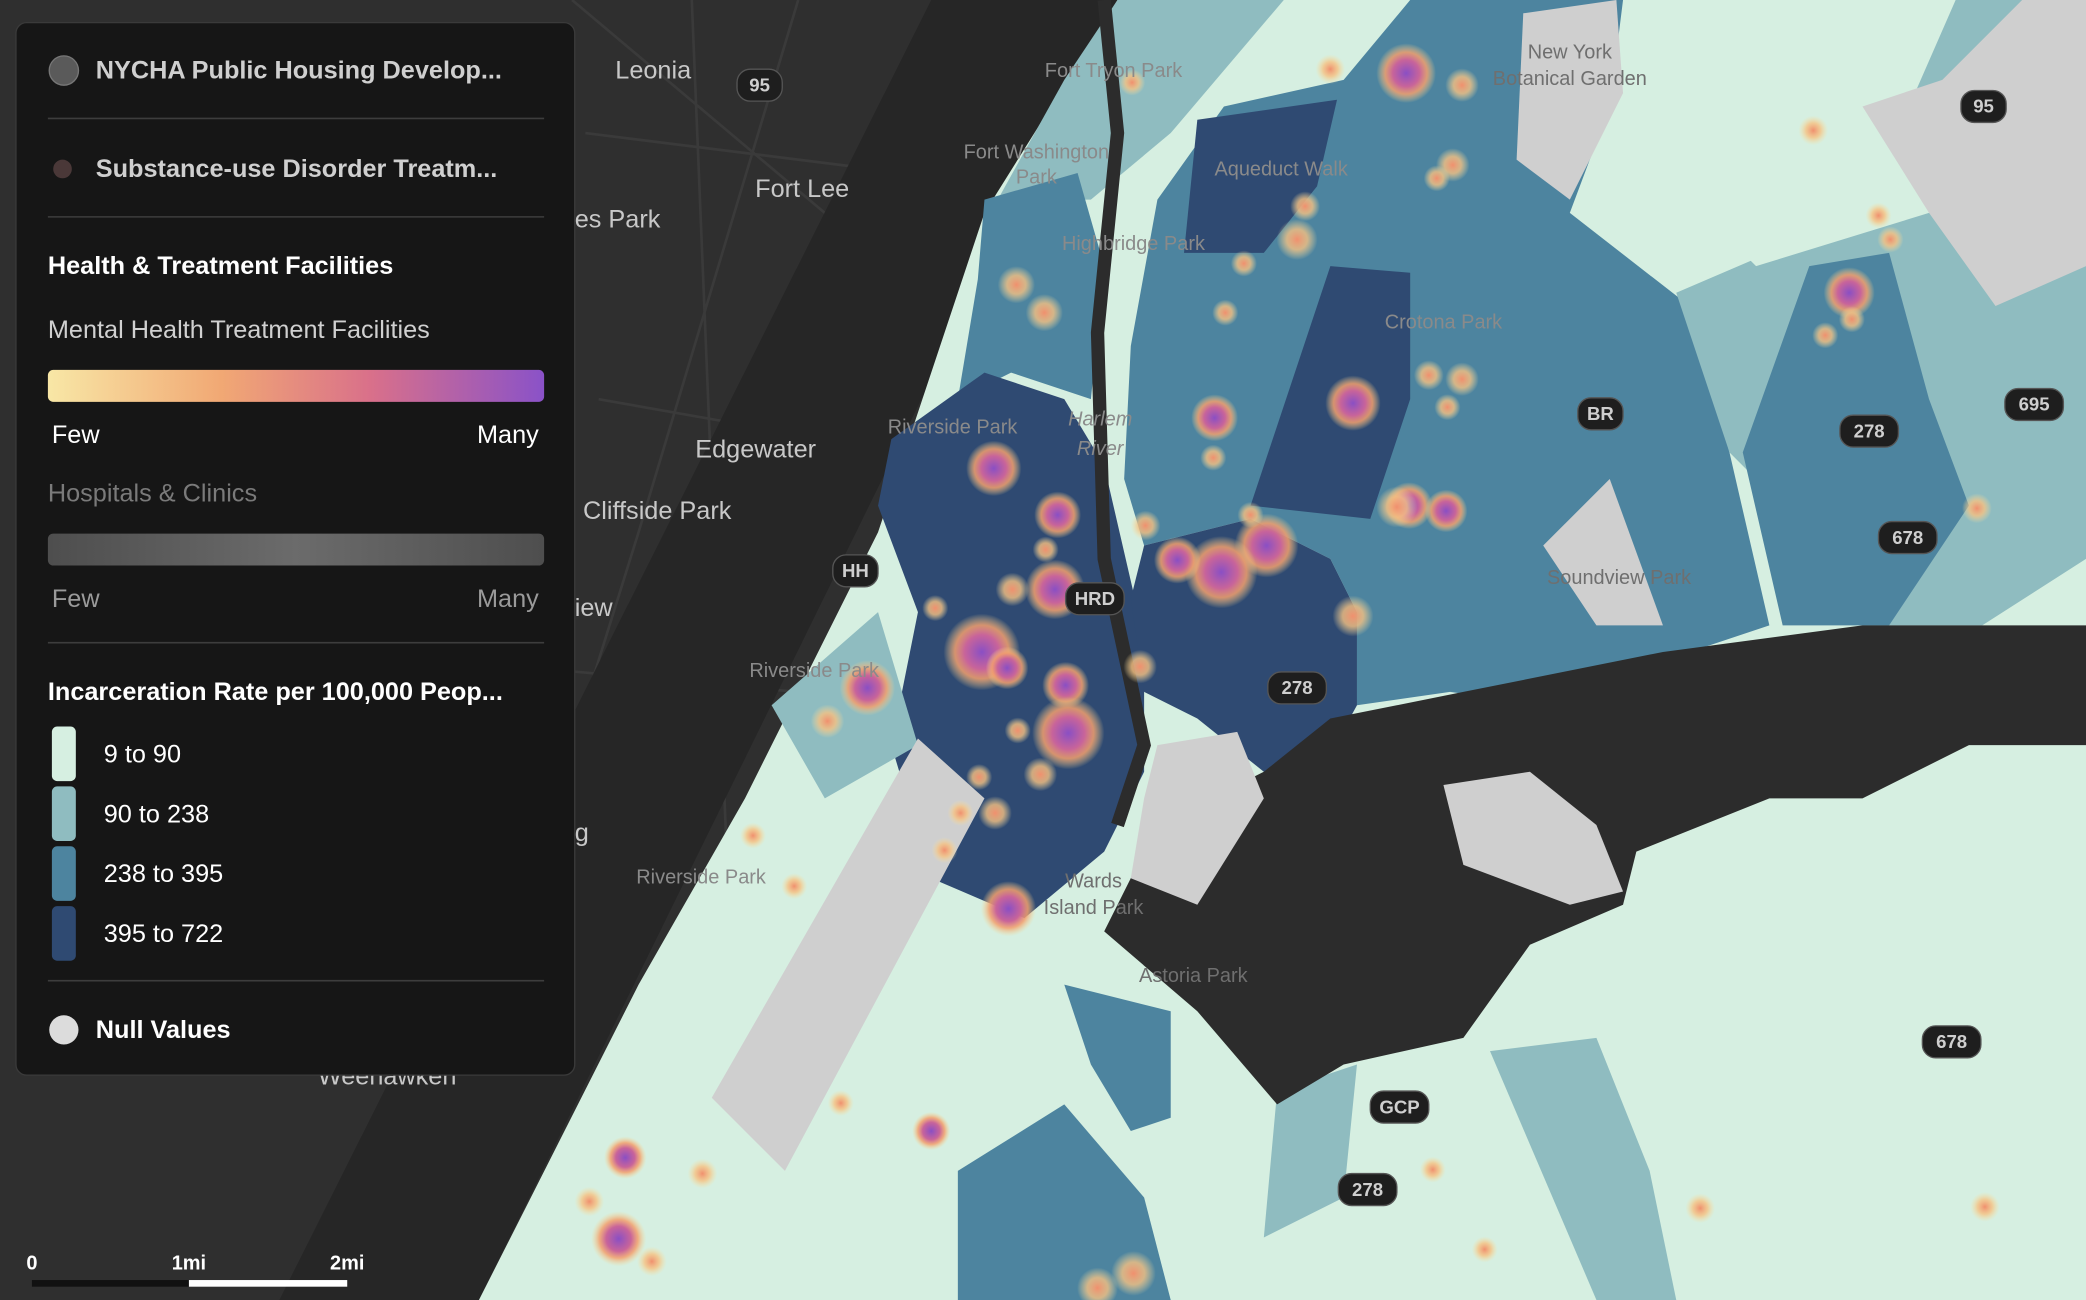 The height and width of the screenshot is (1300, 2086). I want to click on highway-shield: 678, so click(1951, 1042).